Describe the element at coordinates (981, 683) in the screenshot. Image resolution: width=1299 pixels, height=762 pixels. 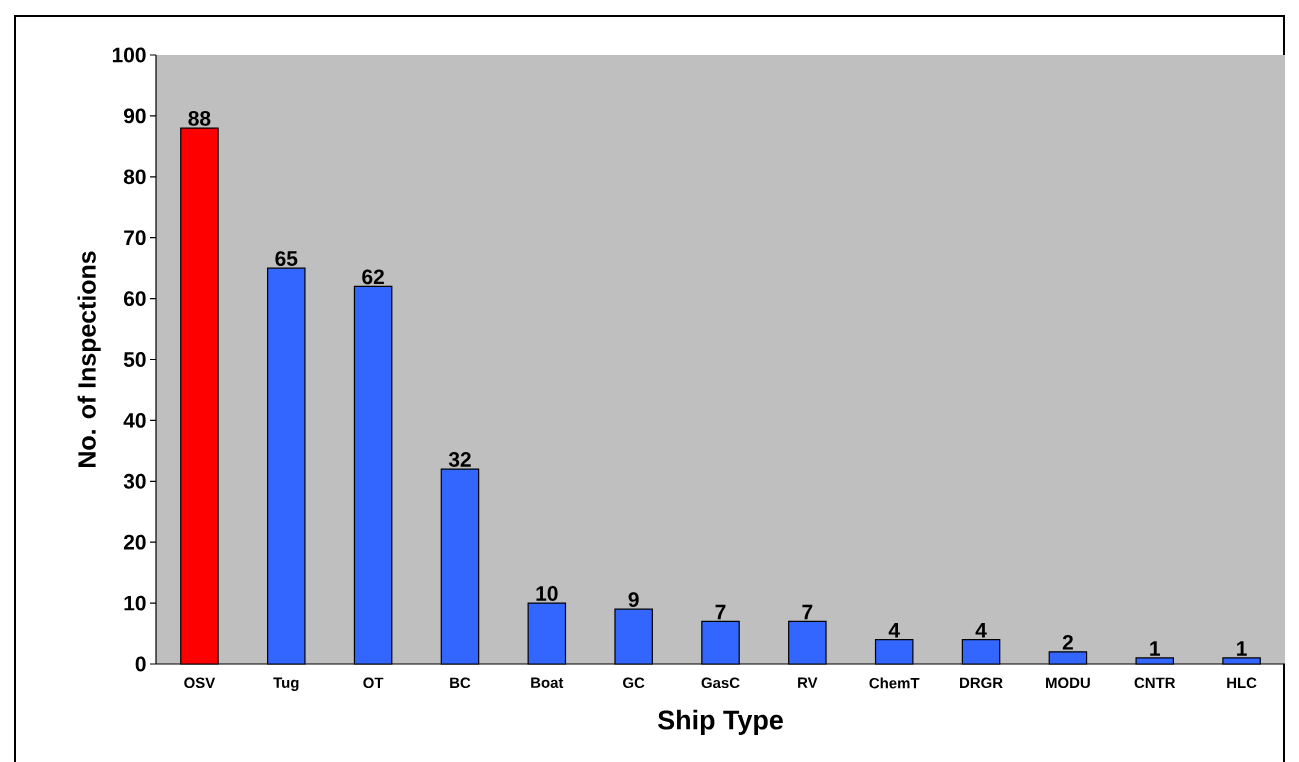
I see `x-tick-label: DRGR` at that location.